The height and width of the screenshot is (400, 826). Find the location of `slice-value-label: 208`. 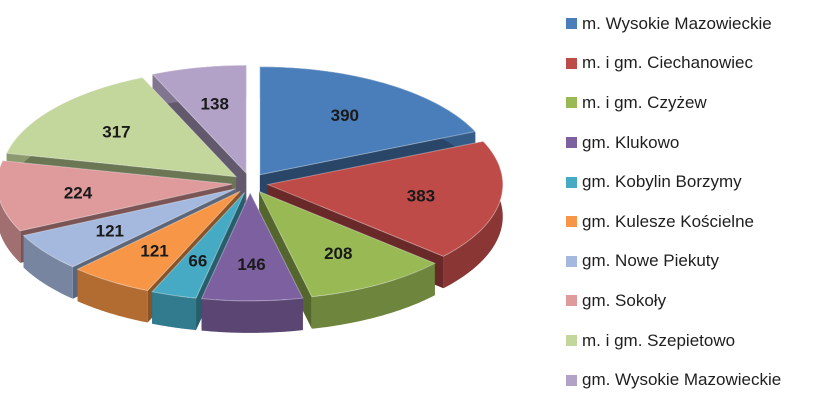

slice-value-label: 208 is located at coordinates (338, 253).